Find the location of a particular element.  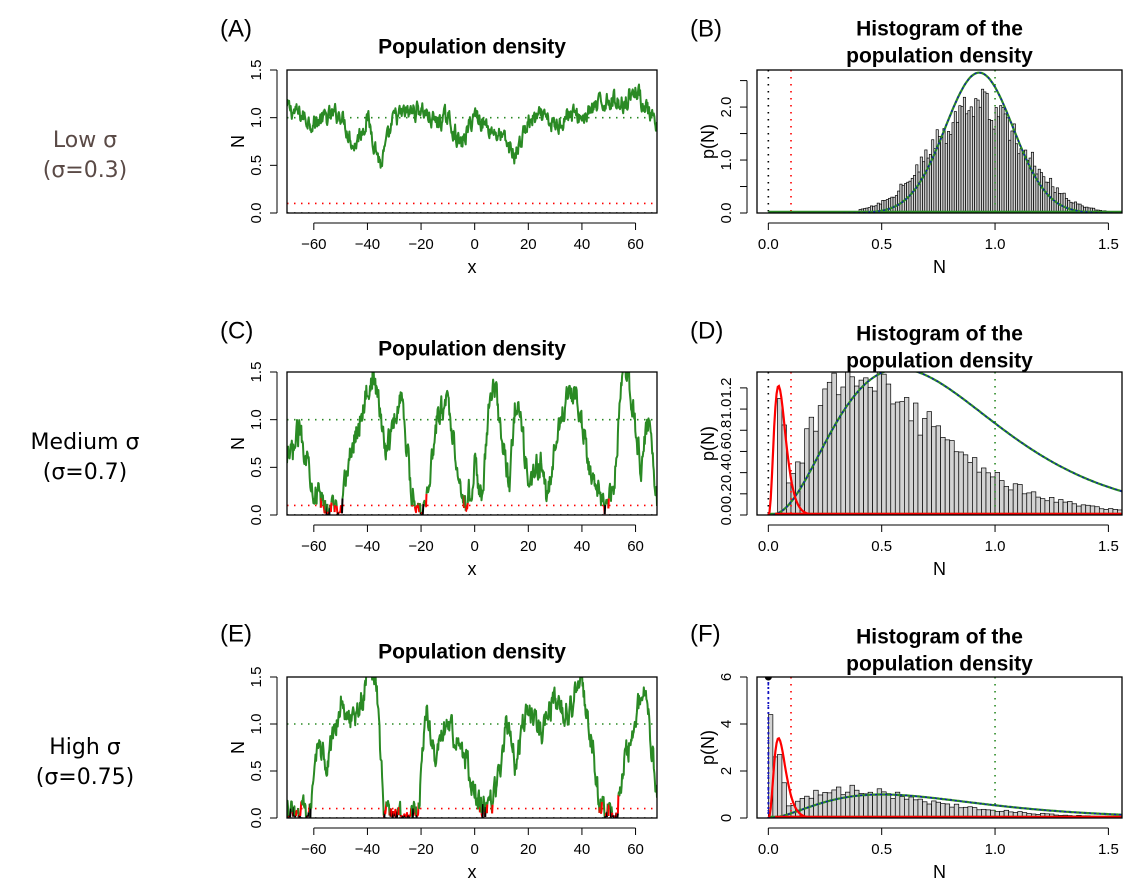

zero-spike-point is located at coordinates (768, 679).